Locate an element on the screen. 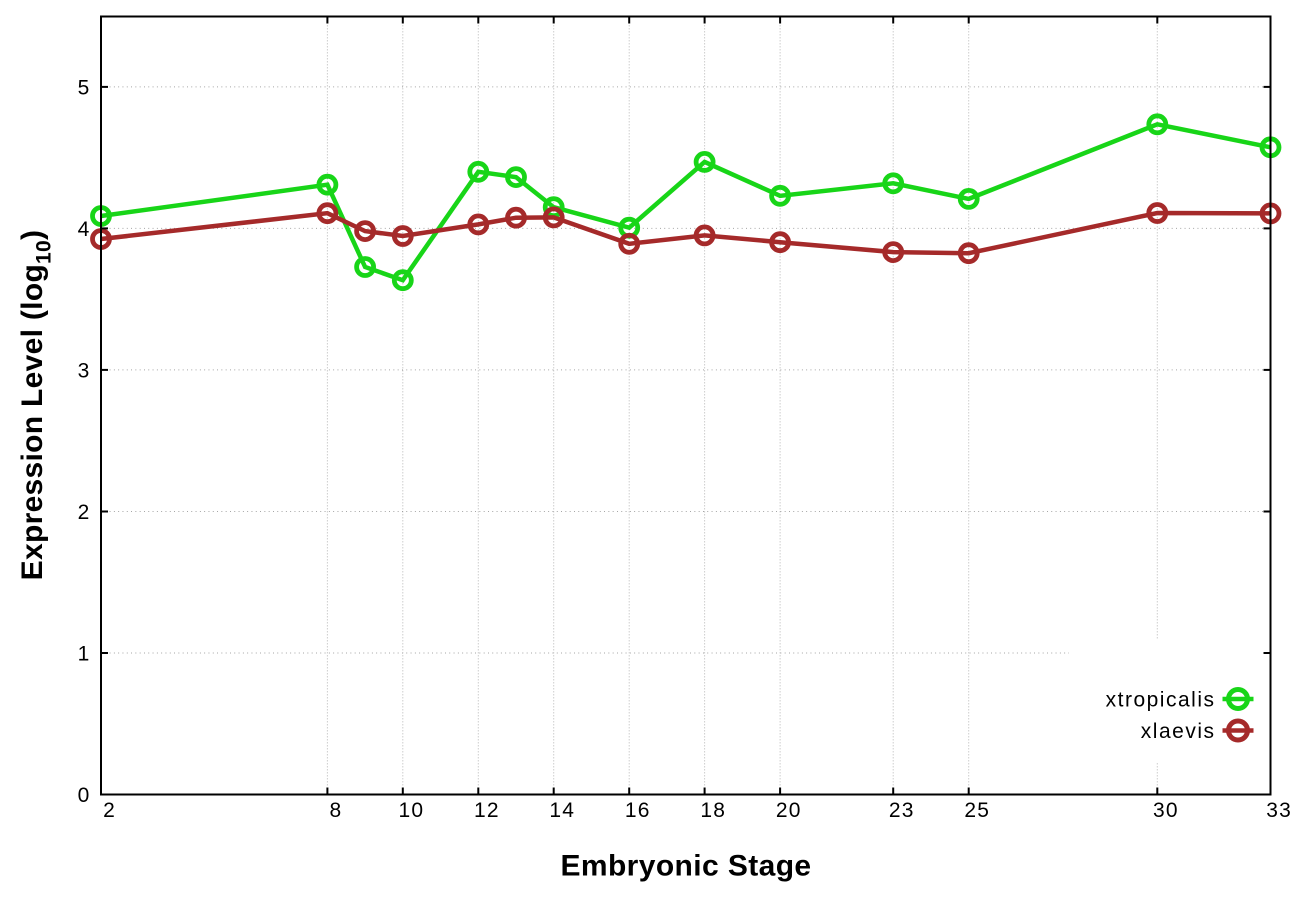 This screenshot has height=907, width=1296. svg-text: 14 is located at coordinates (562, 810).